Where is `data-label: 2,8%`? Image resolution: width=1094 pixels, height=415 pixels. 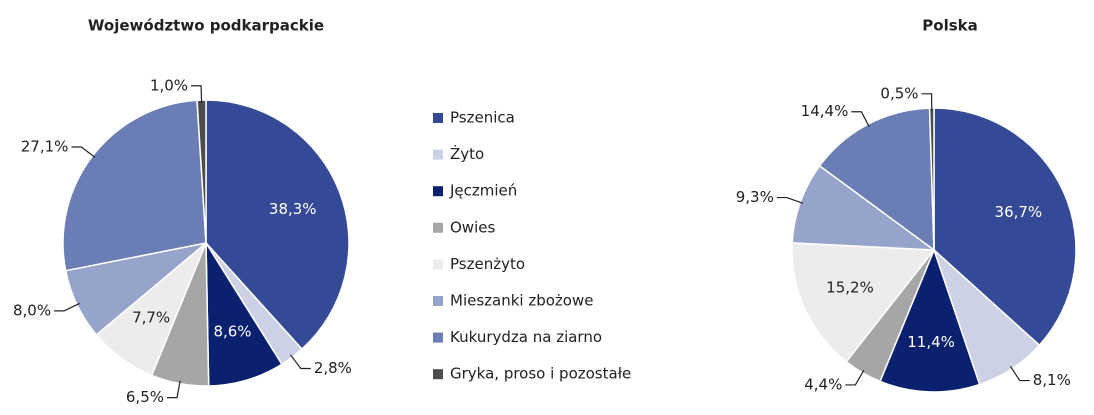 data-label: 2,8% is located at coordinates (333, 368).